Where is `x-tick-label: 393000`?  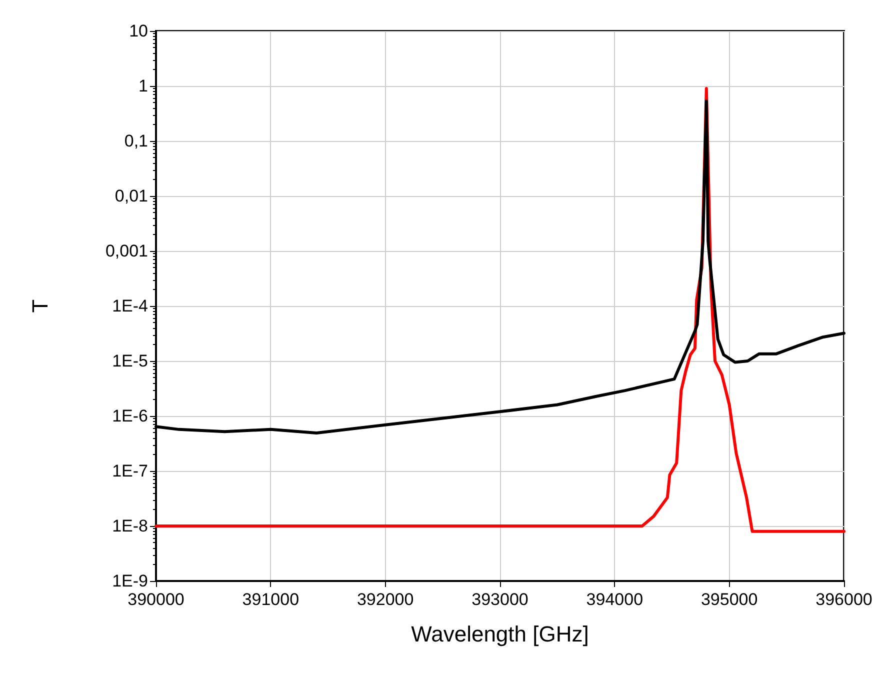
x-tick-label: 393000 is located at coordinates (500, 599).